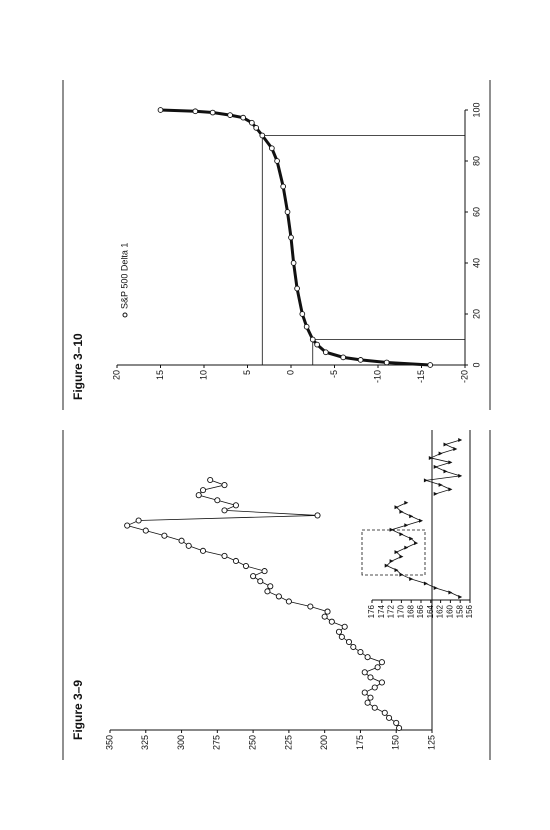 Image resolution: width=550 pixels, height=830 pixels. I want to click on y-tick-label: 325, so click(145, 742).